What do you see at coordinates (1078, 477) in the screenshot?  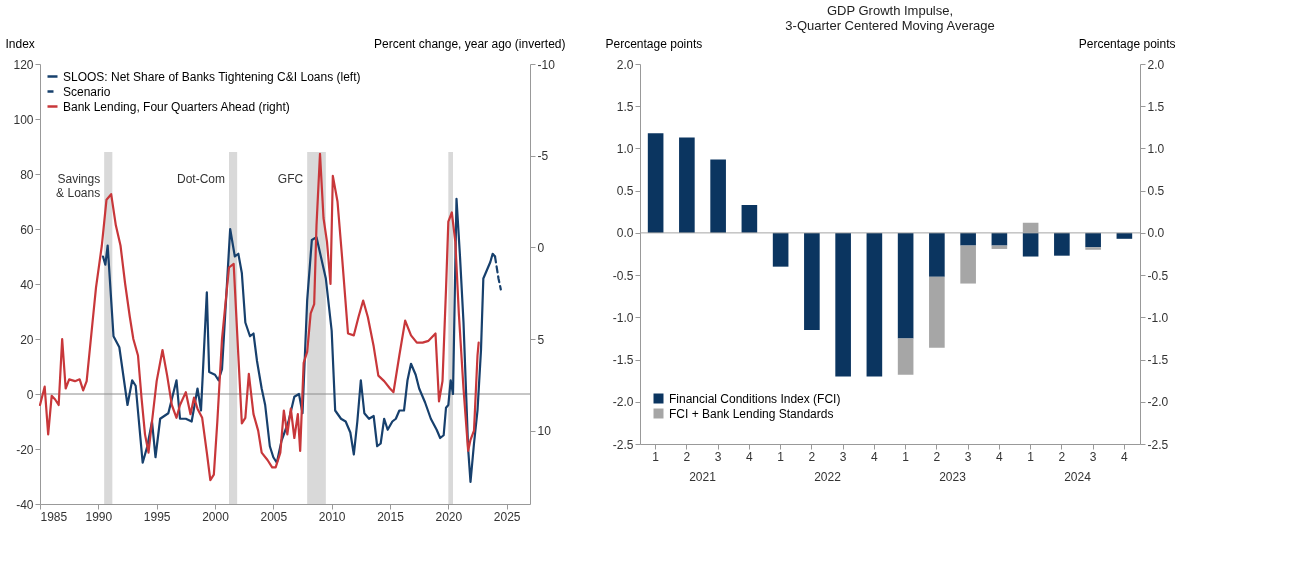 I see `text: 2024` at bounding box center [1078, 477].